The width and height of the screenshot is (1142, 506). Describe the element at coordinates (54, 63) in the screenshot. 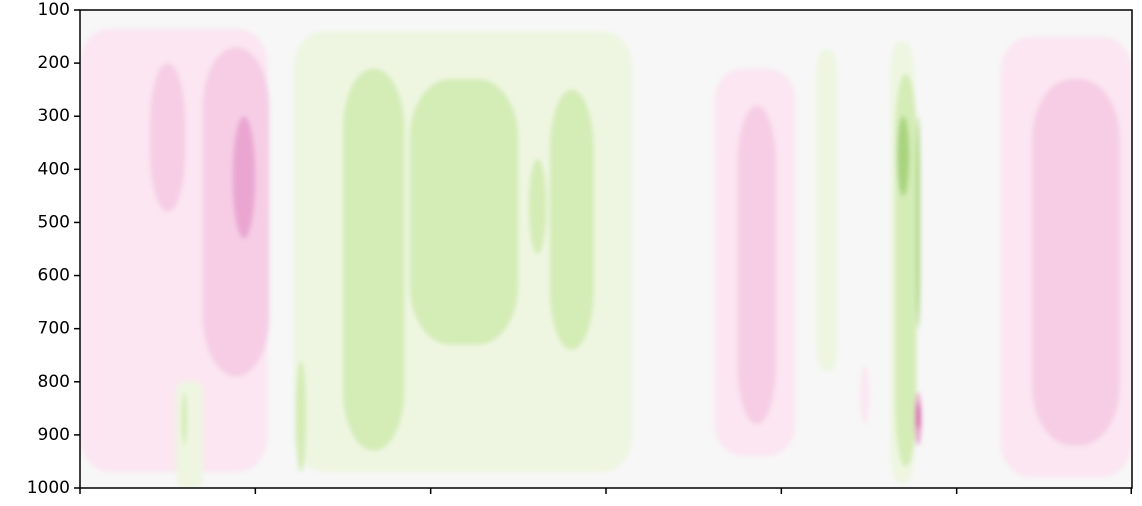

I see `y-tick-label: 200` at that location.